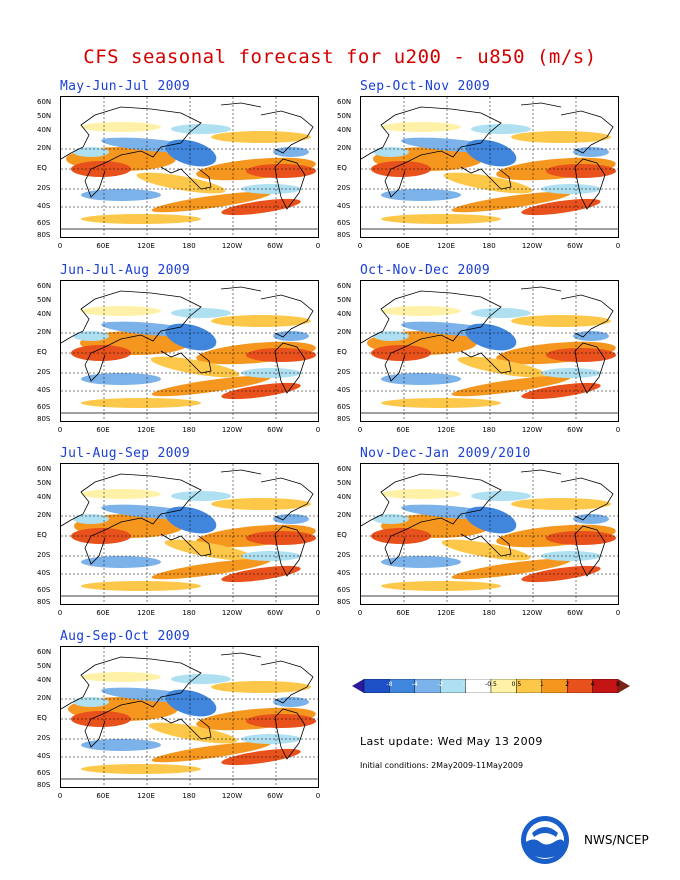  Describe the element at coordinates (44, 555) in the screenshot. I see `latitude-label: 20S` at that location.